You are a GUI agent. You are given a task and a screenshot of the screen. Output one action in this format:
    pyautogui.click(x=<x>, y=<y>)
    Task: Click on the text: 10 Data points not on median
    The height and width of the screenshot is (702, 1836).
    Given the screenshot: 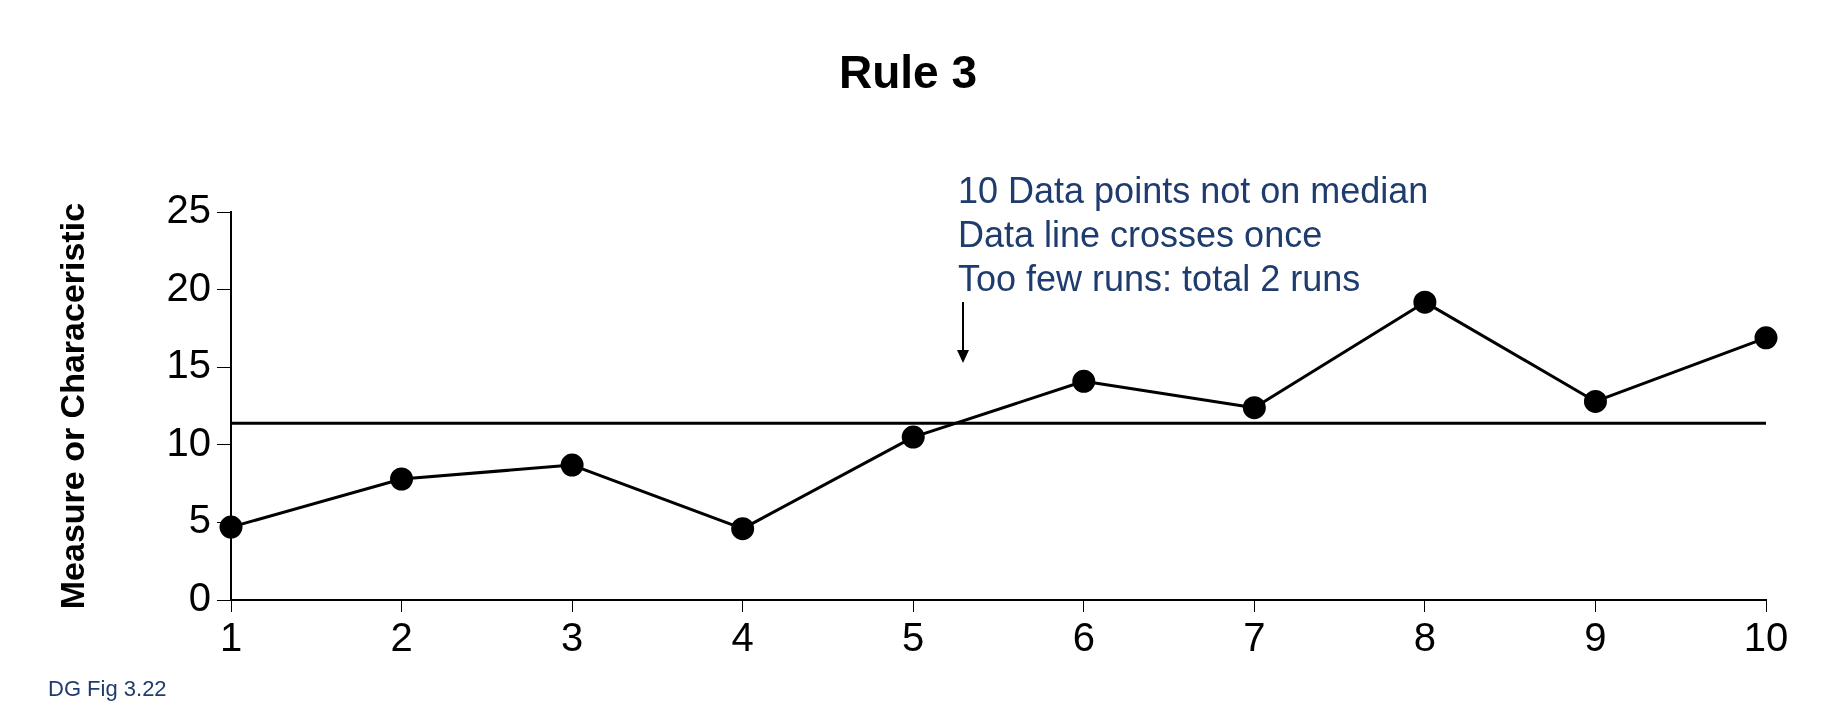 What is the action you would take?
    pyautogui.click(x=1193, y=190)
    